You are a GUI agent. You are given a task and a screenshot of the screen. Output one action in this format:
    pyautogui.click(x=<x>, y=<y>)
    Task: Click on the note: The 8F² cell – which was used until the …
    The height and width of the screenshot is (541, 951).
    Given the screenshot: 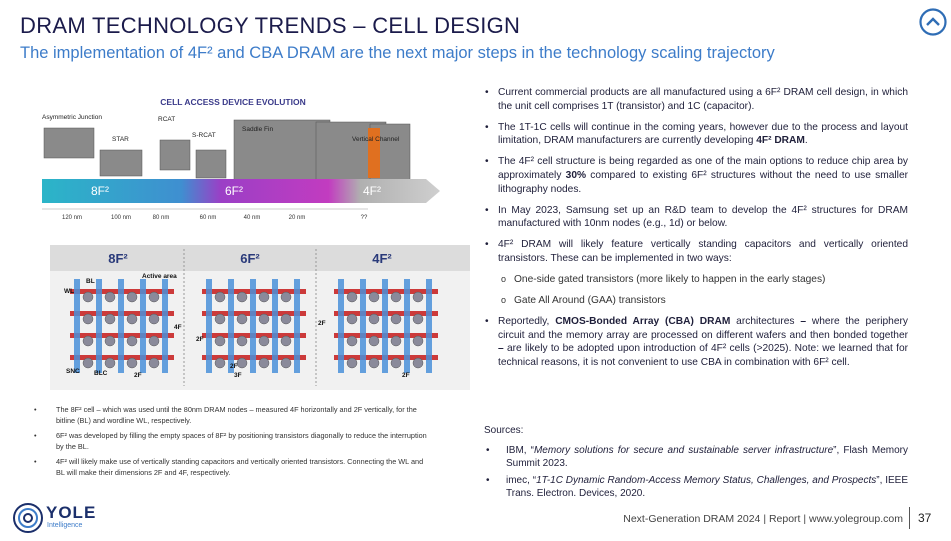 What is the action you would take?
    pyautogui.click(x=233, y=415)
    